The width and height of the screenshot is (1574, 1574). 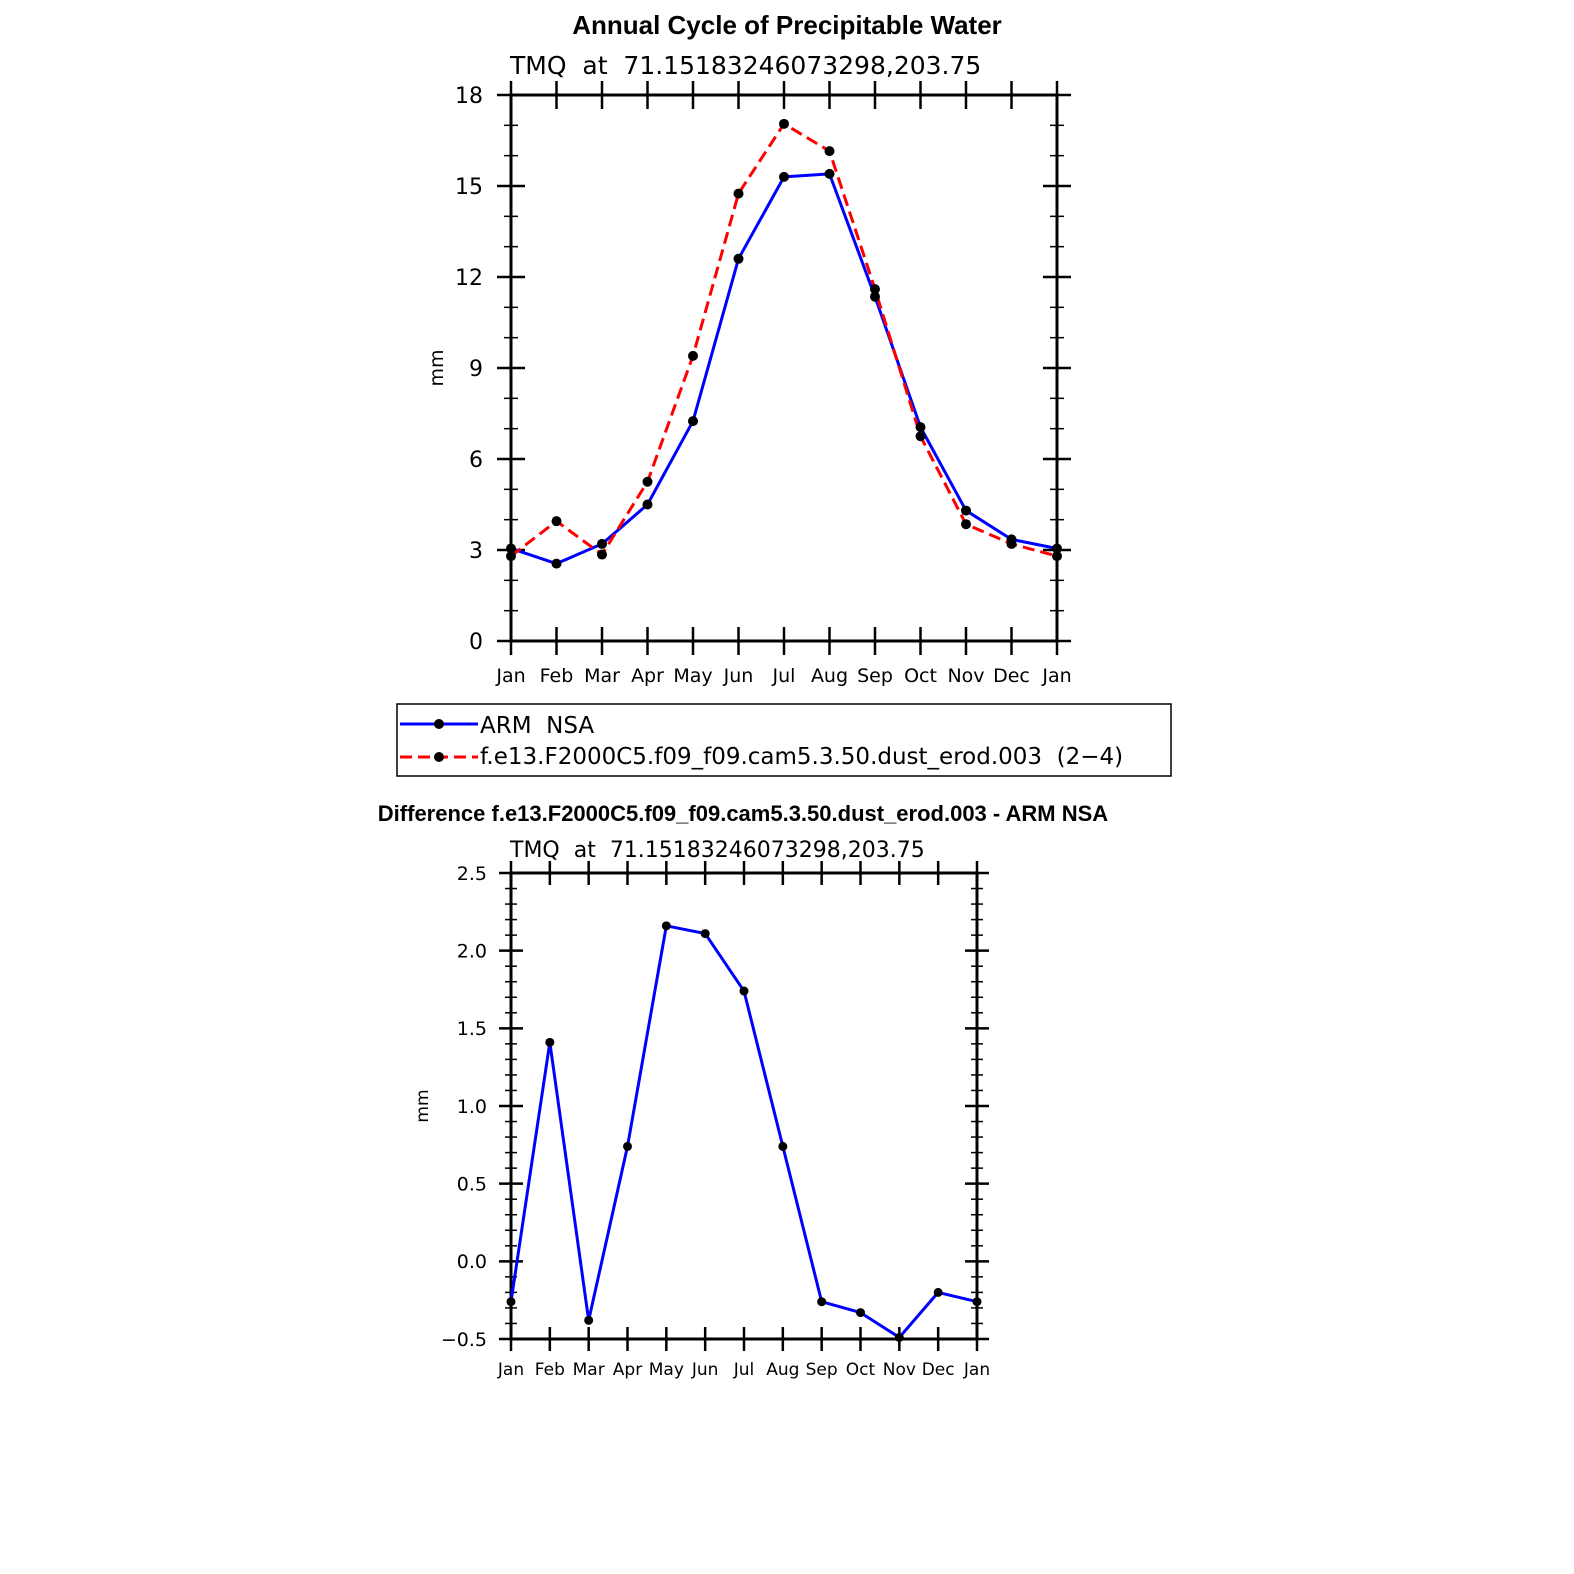 What do you see at coordinates (423, 1105) in the screenshot?
I see `chart2-ylabel: mm` at bounding box center [423, 1105].